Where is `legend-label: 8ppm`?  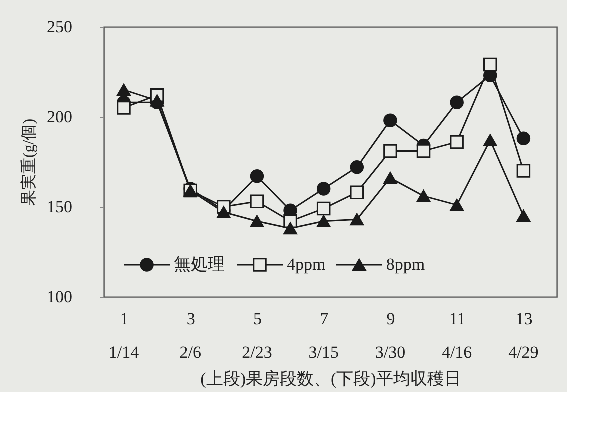
legend-label: 8ppm is located at coordinates (406, 264).